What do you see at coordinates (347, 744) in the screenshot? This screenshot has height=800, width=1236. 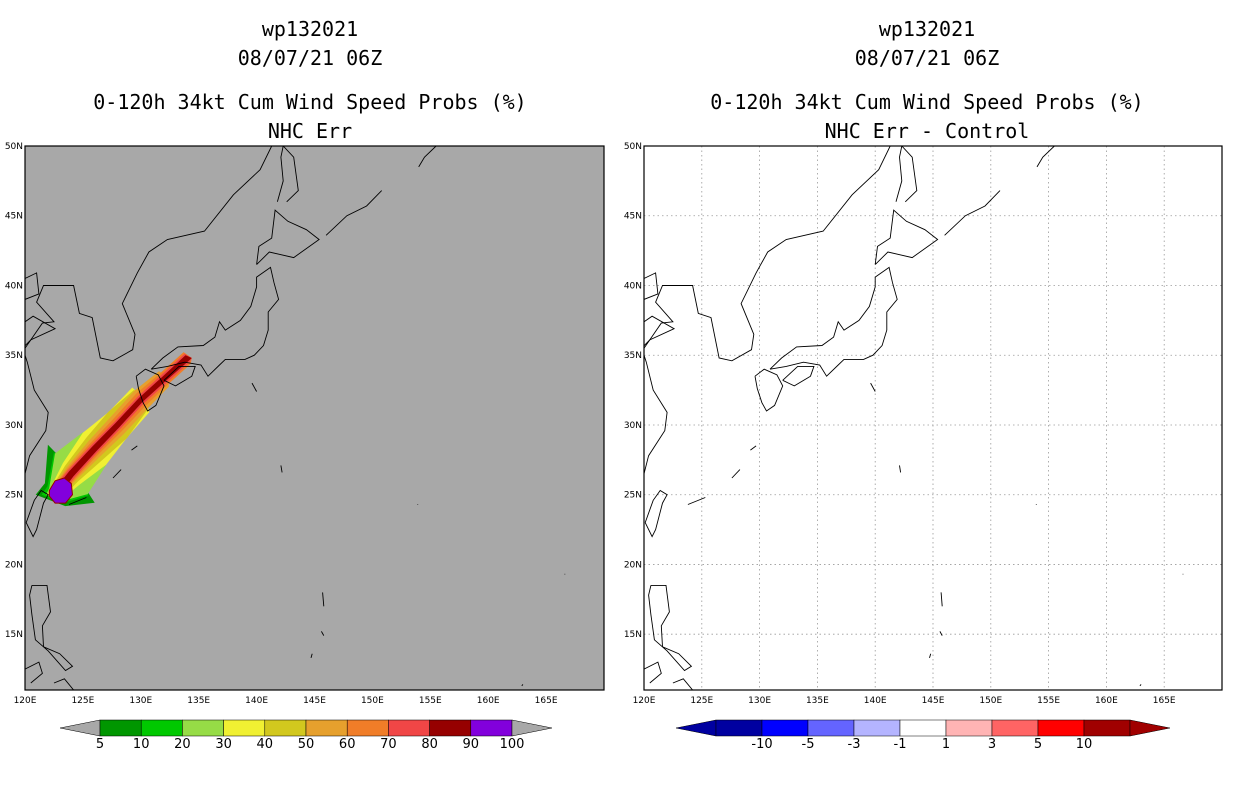 I see `colorbar-label: 60` at bounding box center [347, 744].